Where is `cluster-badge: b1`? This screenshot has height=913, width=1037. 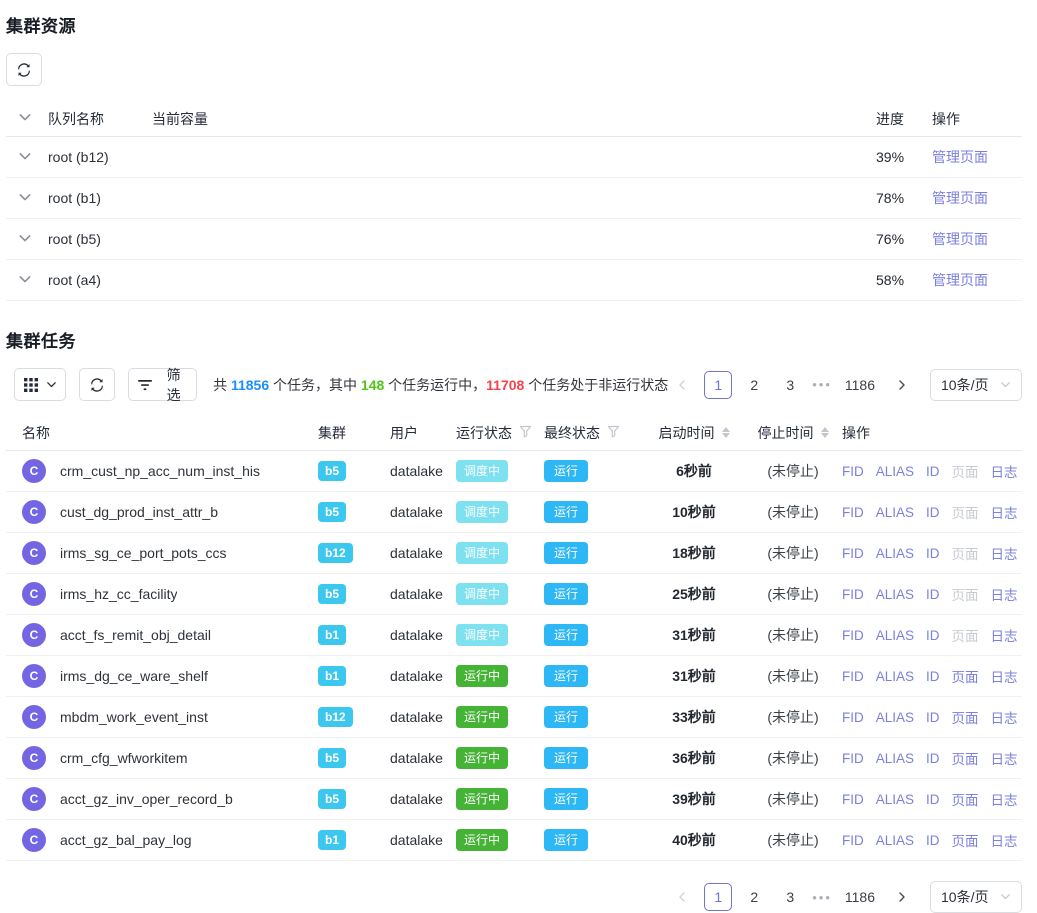 cluster-badge: b1 is located at coordinates (332, 635).